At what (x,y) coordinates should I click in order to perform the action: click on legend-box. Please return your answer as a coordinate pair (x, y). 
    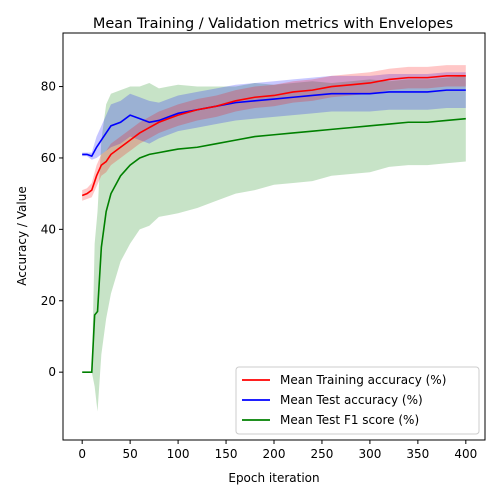
    Looking at the image, I should click on (357, 400).